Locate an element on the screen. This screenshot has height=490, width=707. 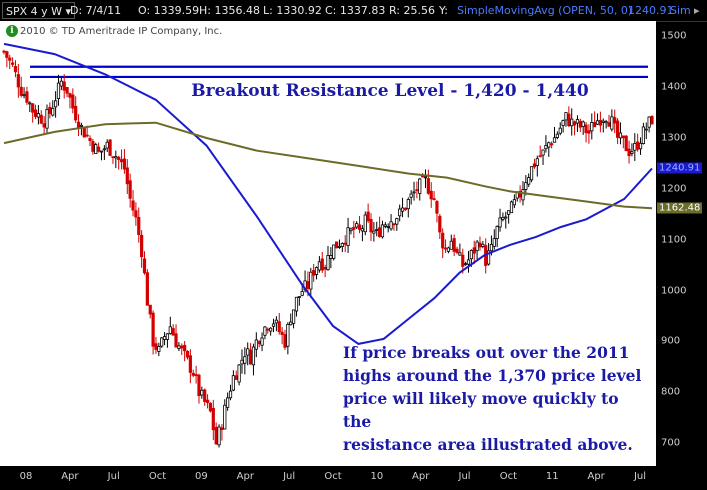
symbol-field: SPX 4 y W ▾ is located at coordinates (39, 10).